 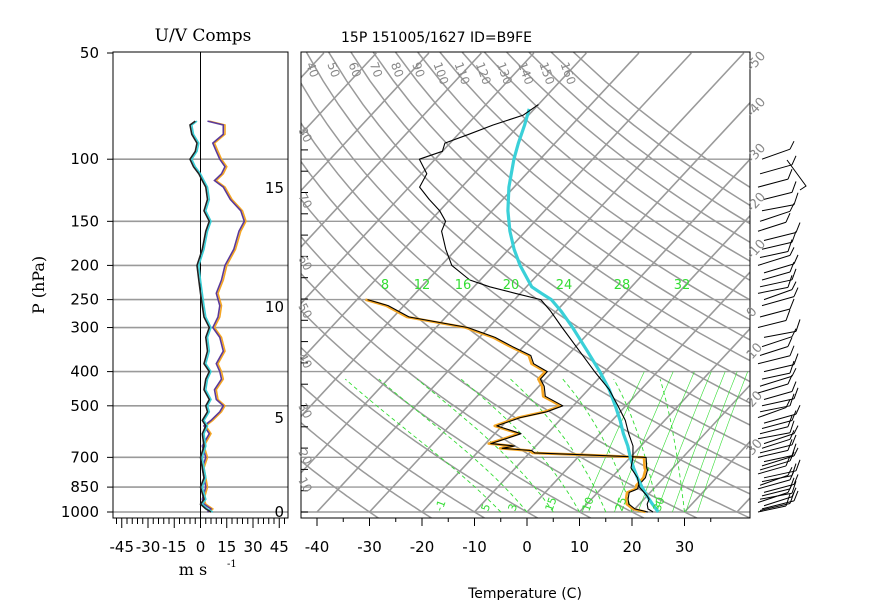 I want to click on profile-parcel, so click(x=583, y=310).